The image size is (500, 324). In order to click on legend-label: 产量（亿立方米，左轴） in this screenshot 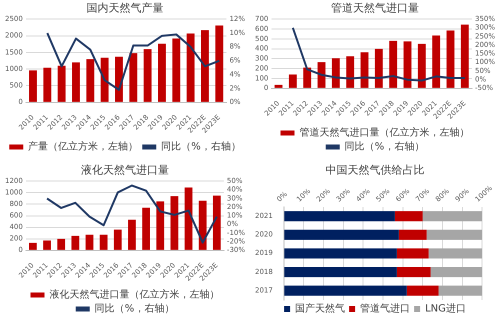, I will do `click(83, 146)`.